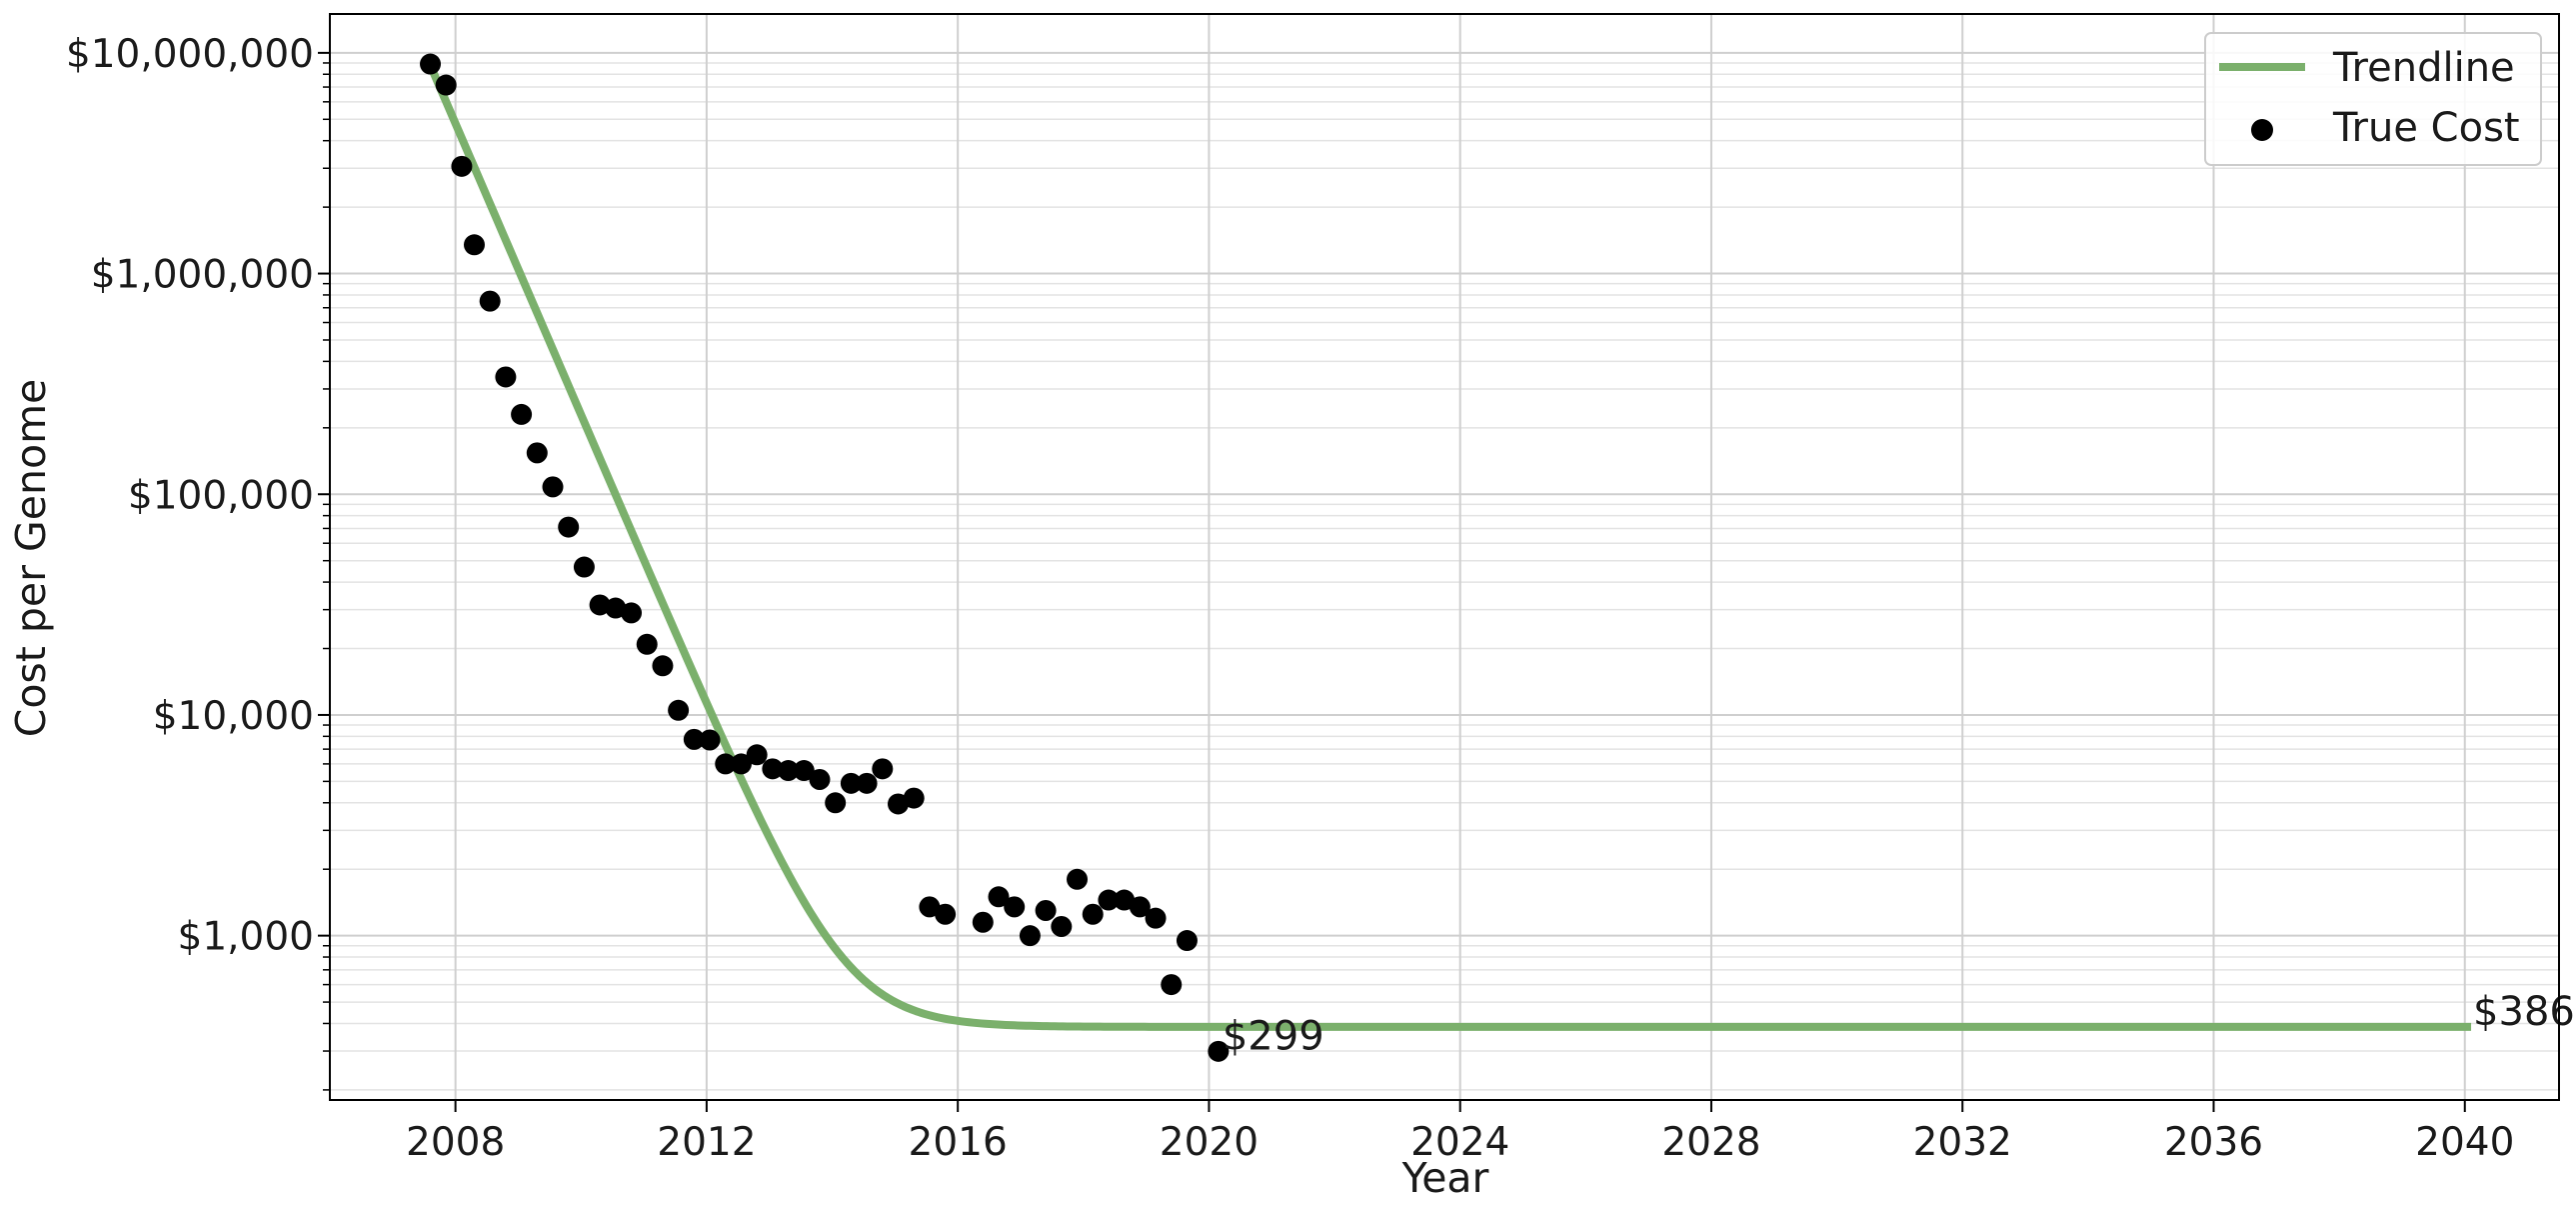 The image size is (2576, 1218). Describe the element at coordinates (203, 275) in the screenshot. I see `y-tick-label: $1,000,000` at that location.